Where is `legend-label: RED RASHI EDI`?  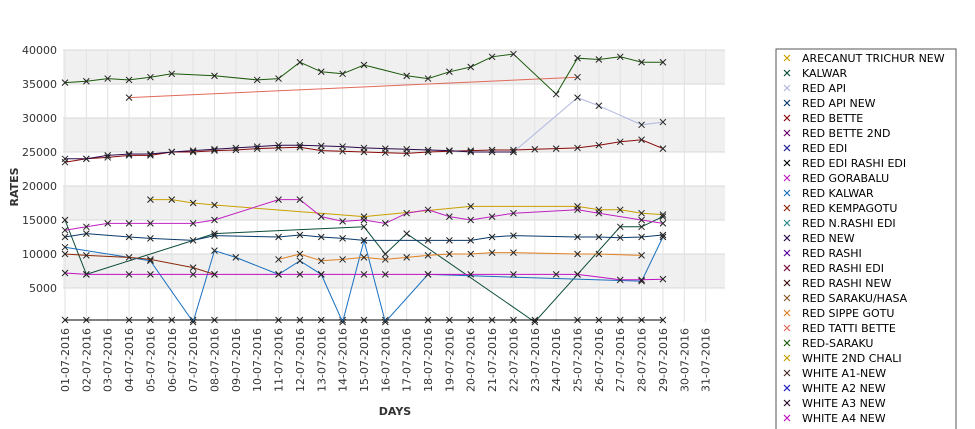
legend-label: RED RASHI EDI is located at coordinates (843, 268).